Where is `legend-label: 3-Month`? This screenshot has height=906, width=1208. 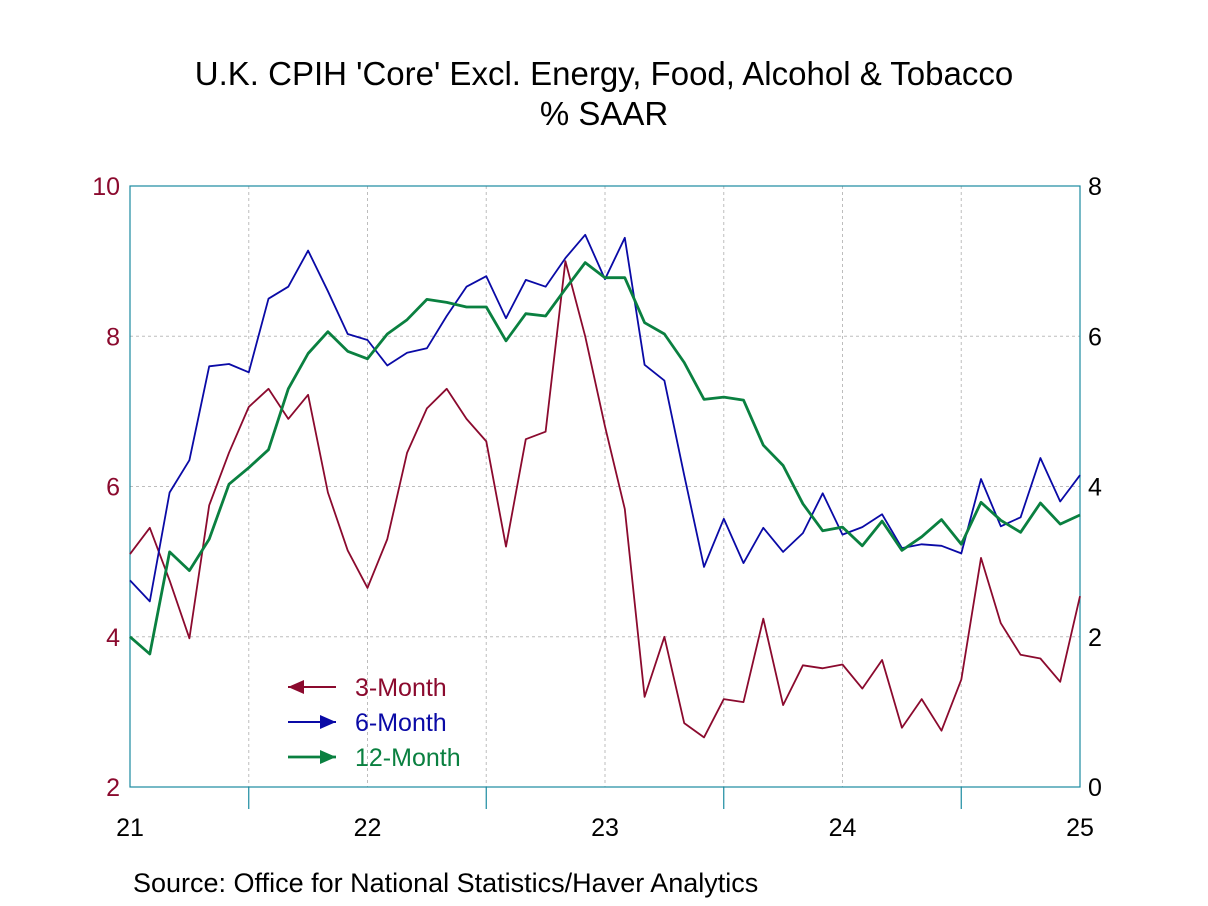 legend-label: 3-Month is located at coordinates (401, 688).